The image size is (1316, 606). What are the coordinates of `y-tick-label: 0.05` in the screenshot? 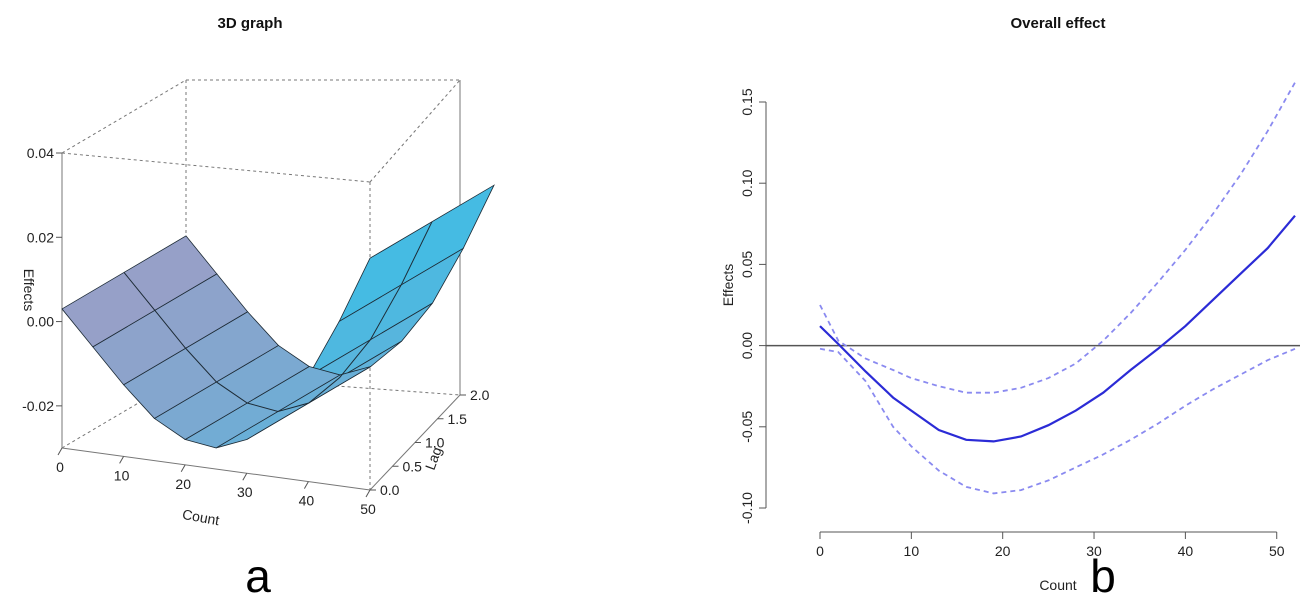 It's located at (747, 264).